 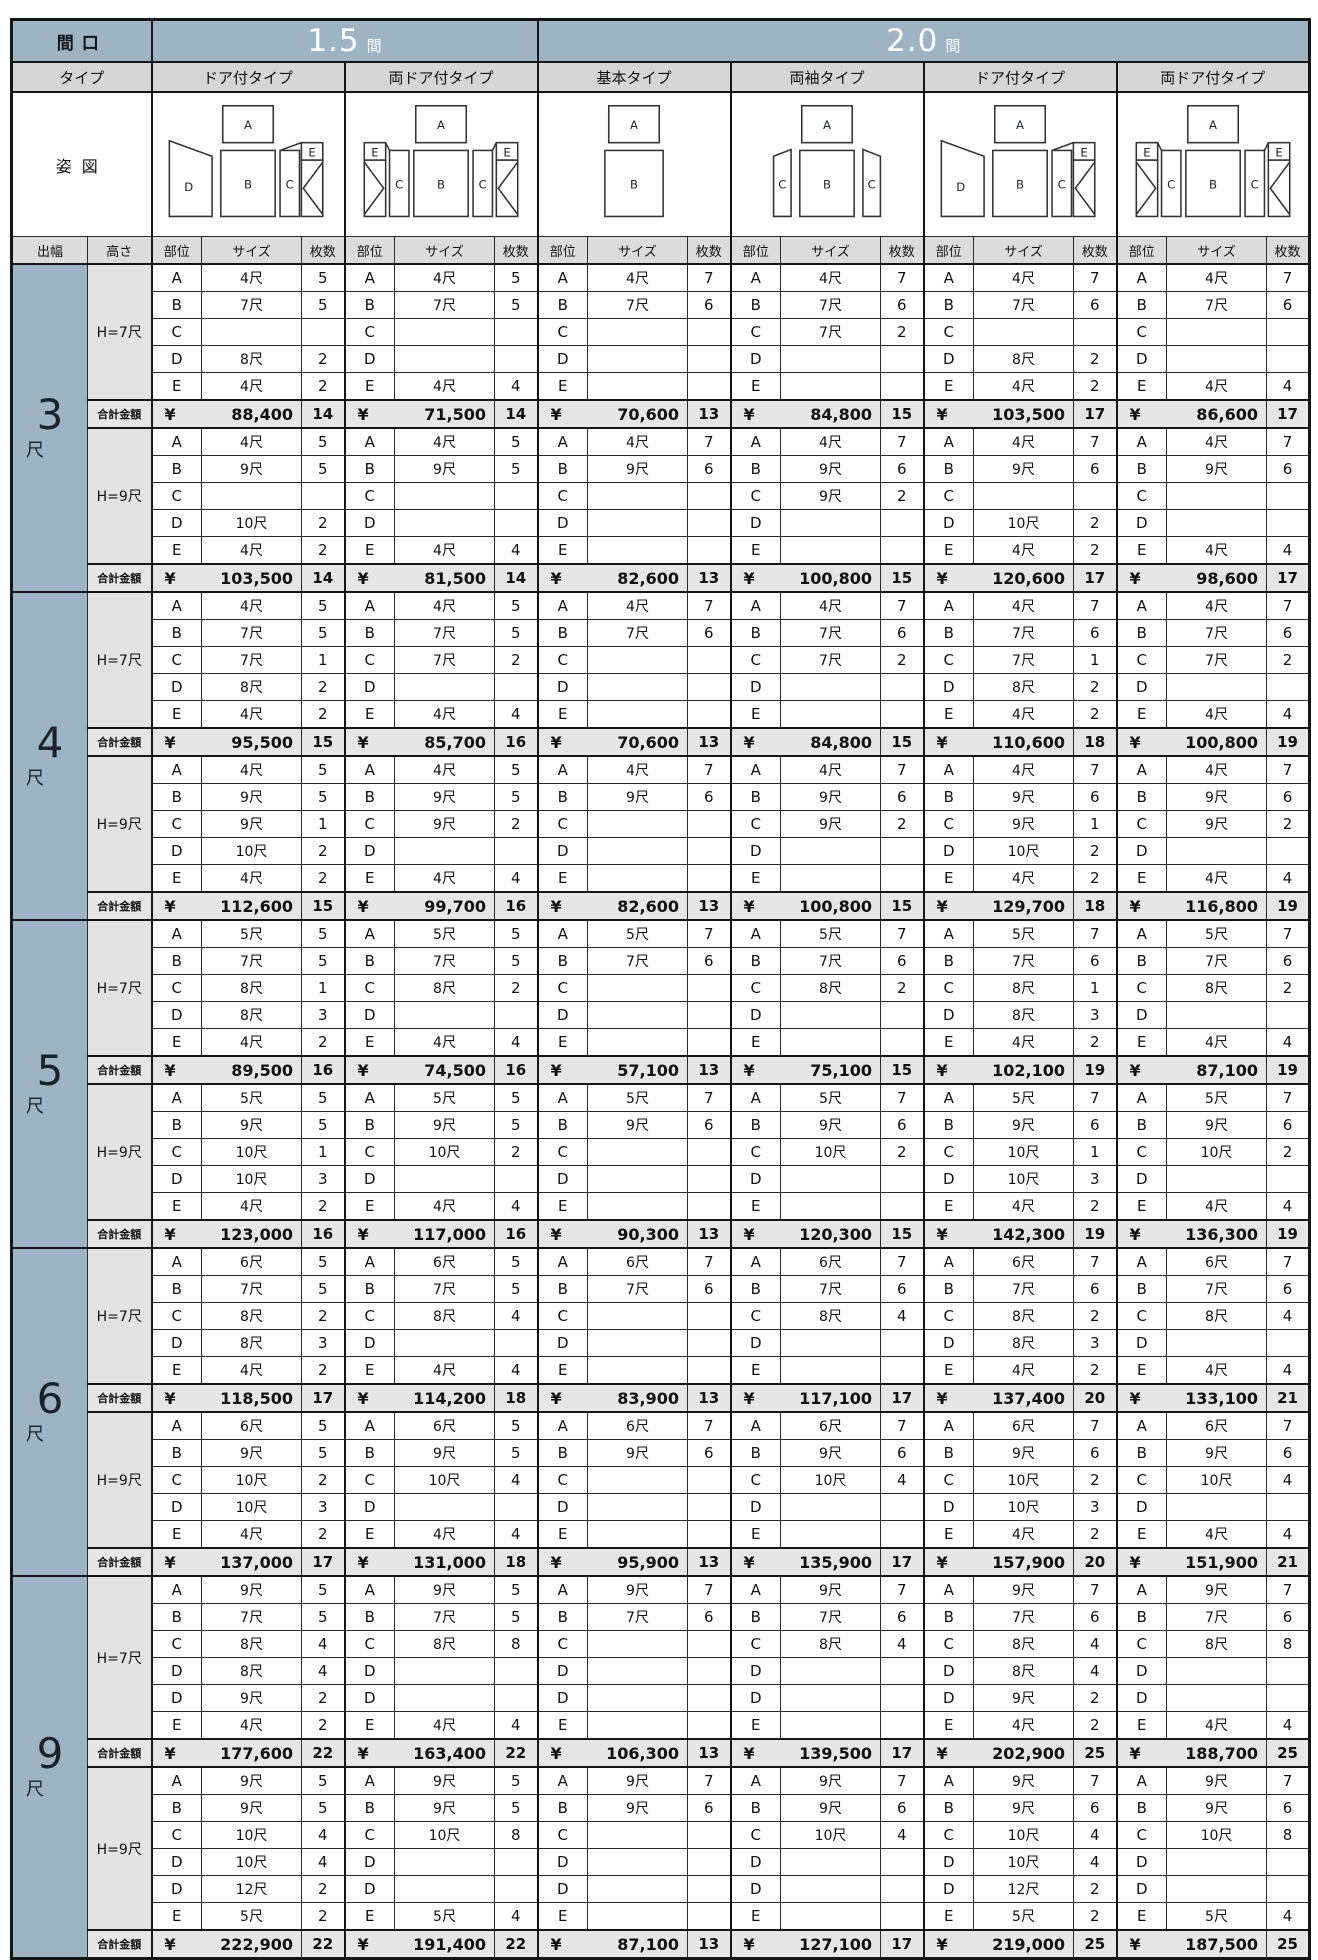 I want to click on qty-cell: 3, so click(x=1095, y=1015).